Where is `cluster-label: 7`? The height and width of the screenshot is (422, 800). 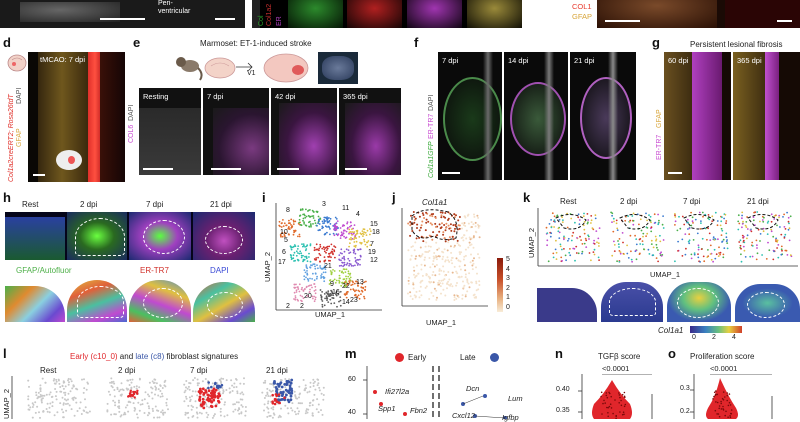 cluster-label: 7 is located at coordinates (372, 244).